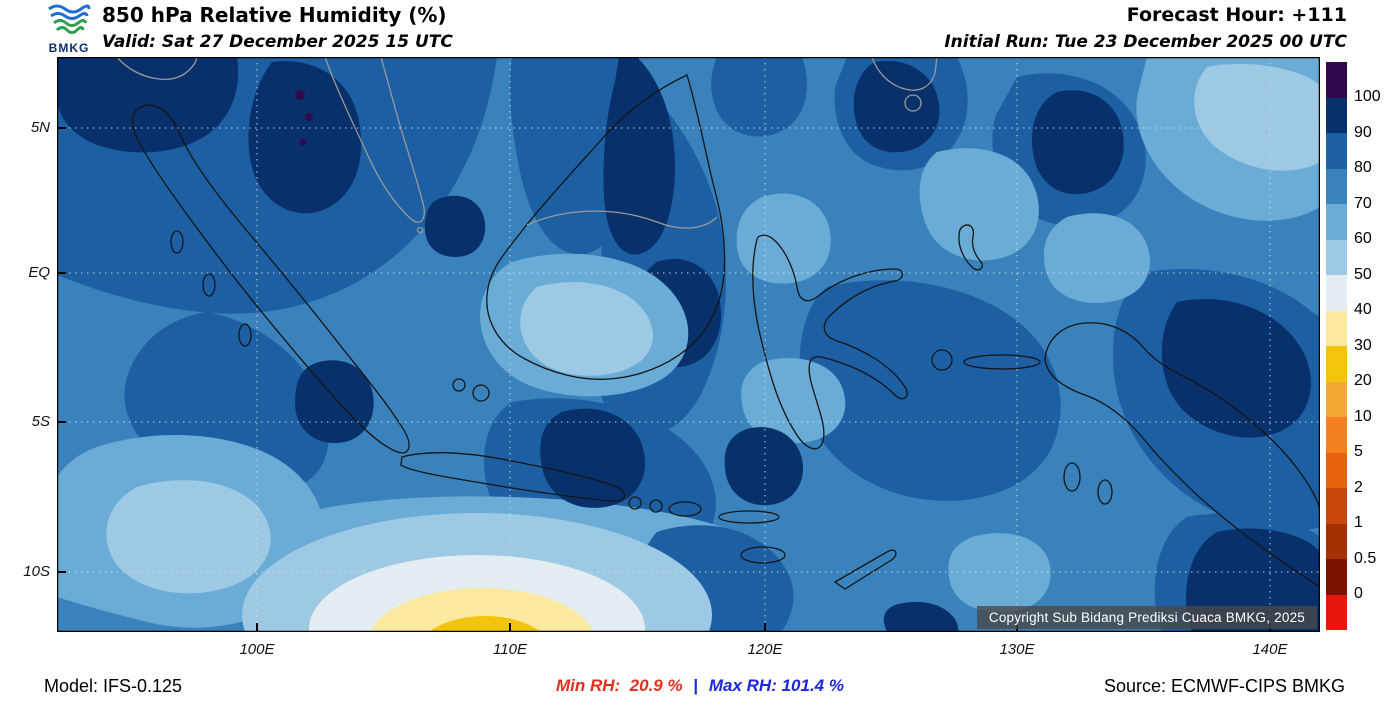 The image size is (1400, 709). I want to click on max-rh-value: 101.4 %, so click(812, 685).